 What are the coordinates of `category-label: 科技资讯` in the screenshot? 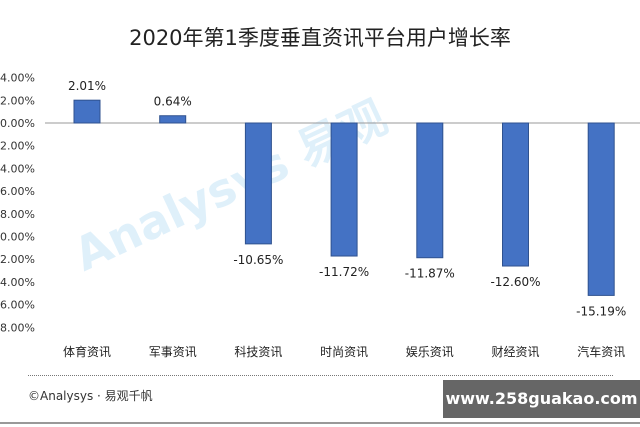 It's located at (258, 352).